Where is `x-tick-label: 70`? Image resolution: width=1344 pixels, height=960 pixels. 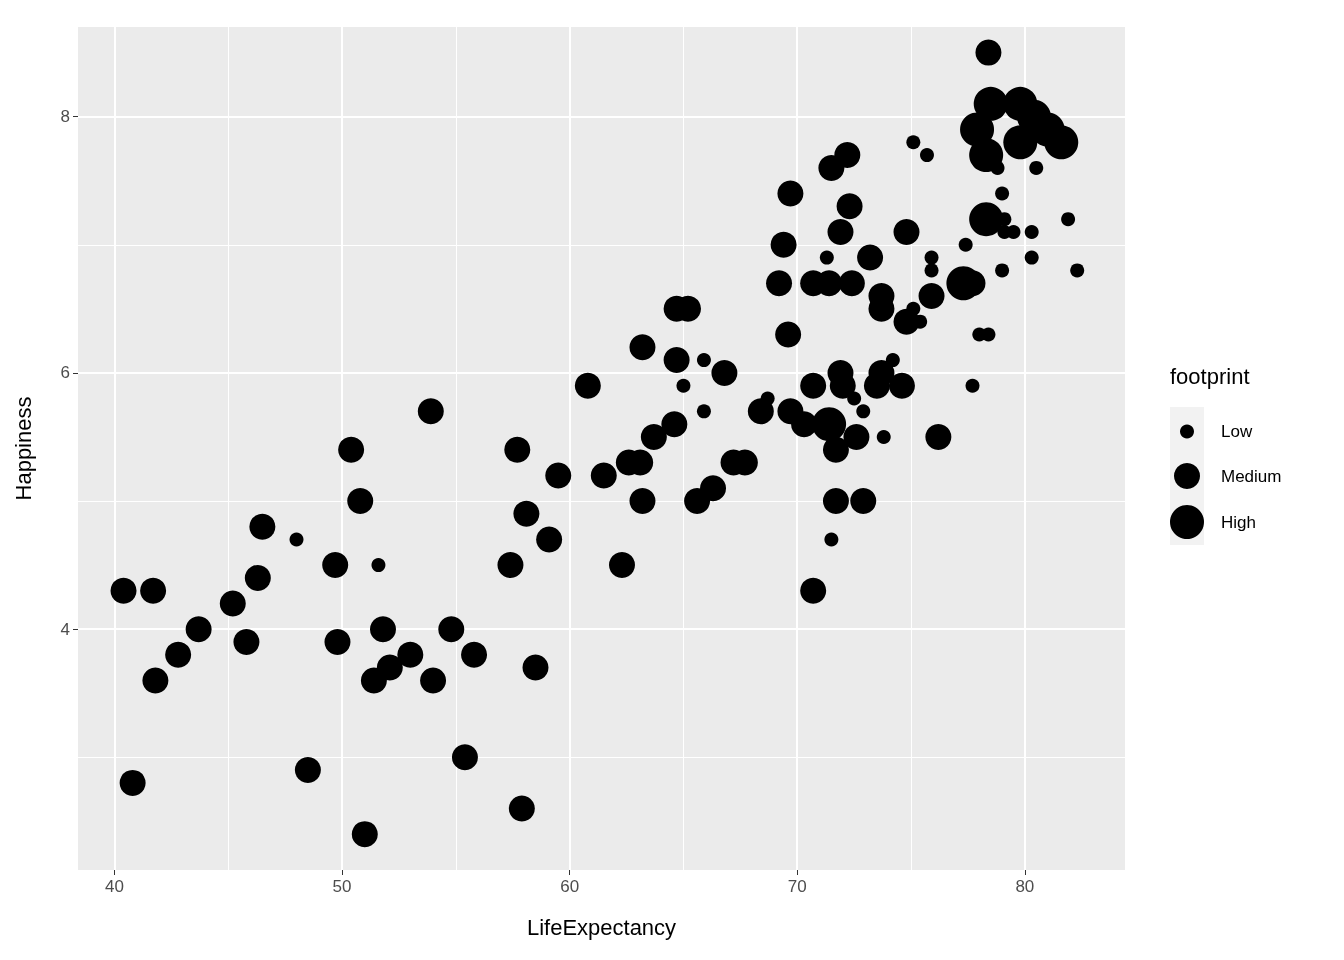 x-tick-label: 70 is located at coordinates (797, 886).